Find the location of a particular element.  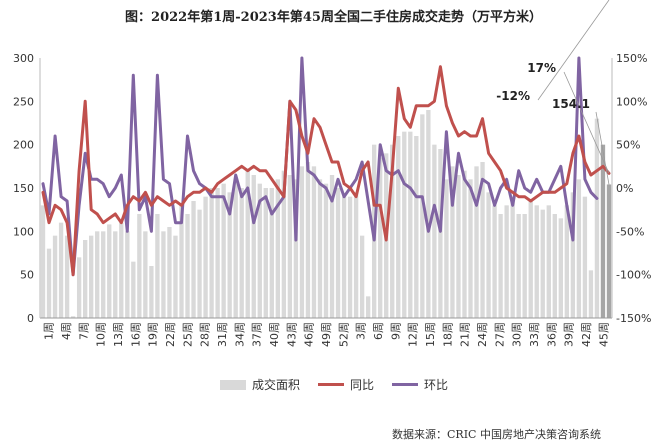

x-tick-label: 4周 is located at coordinates (66, 331).